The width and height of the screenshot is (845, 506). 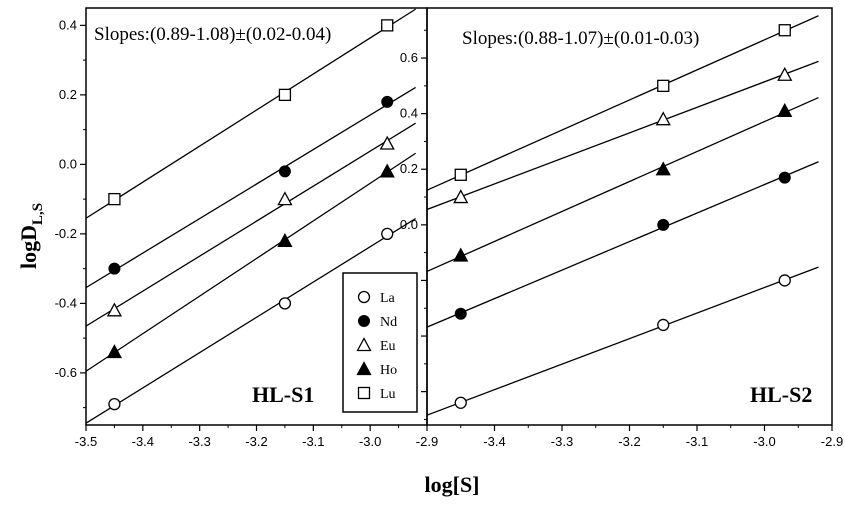 I want to click on legend-items: La Nd Eu Ho Lu, so click(x=376, y=346).